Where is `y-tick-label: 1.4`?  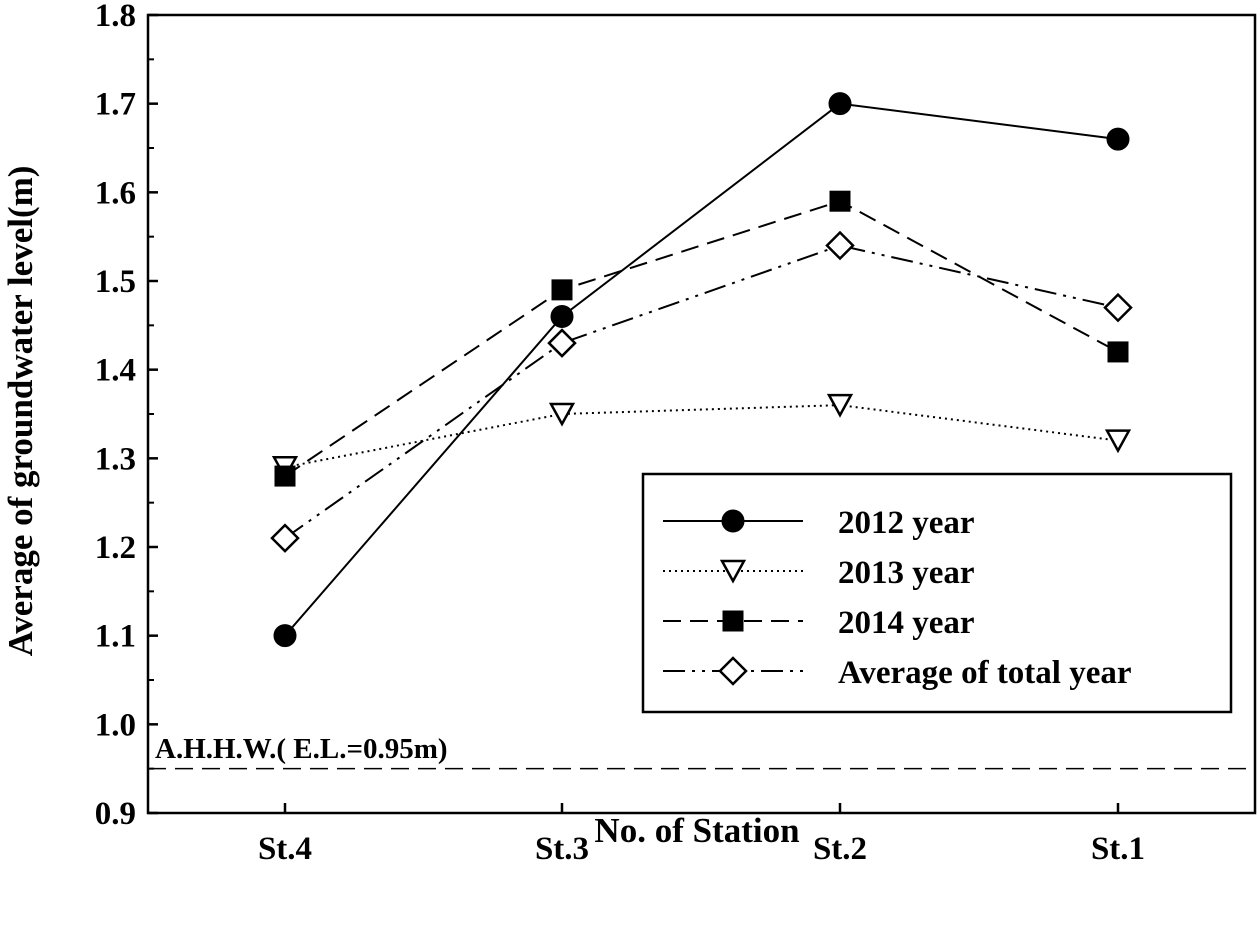
y-tick-label: 1.4 is located at coordinates (115, 371).